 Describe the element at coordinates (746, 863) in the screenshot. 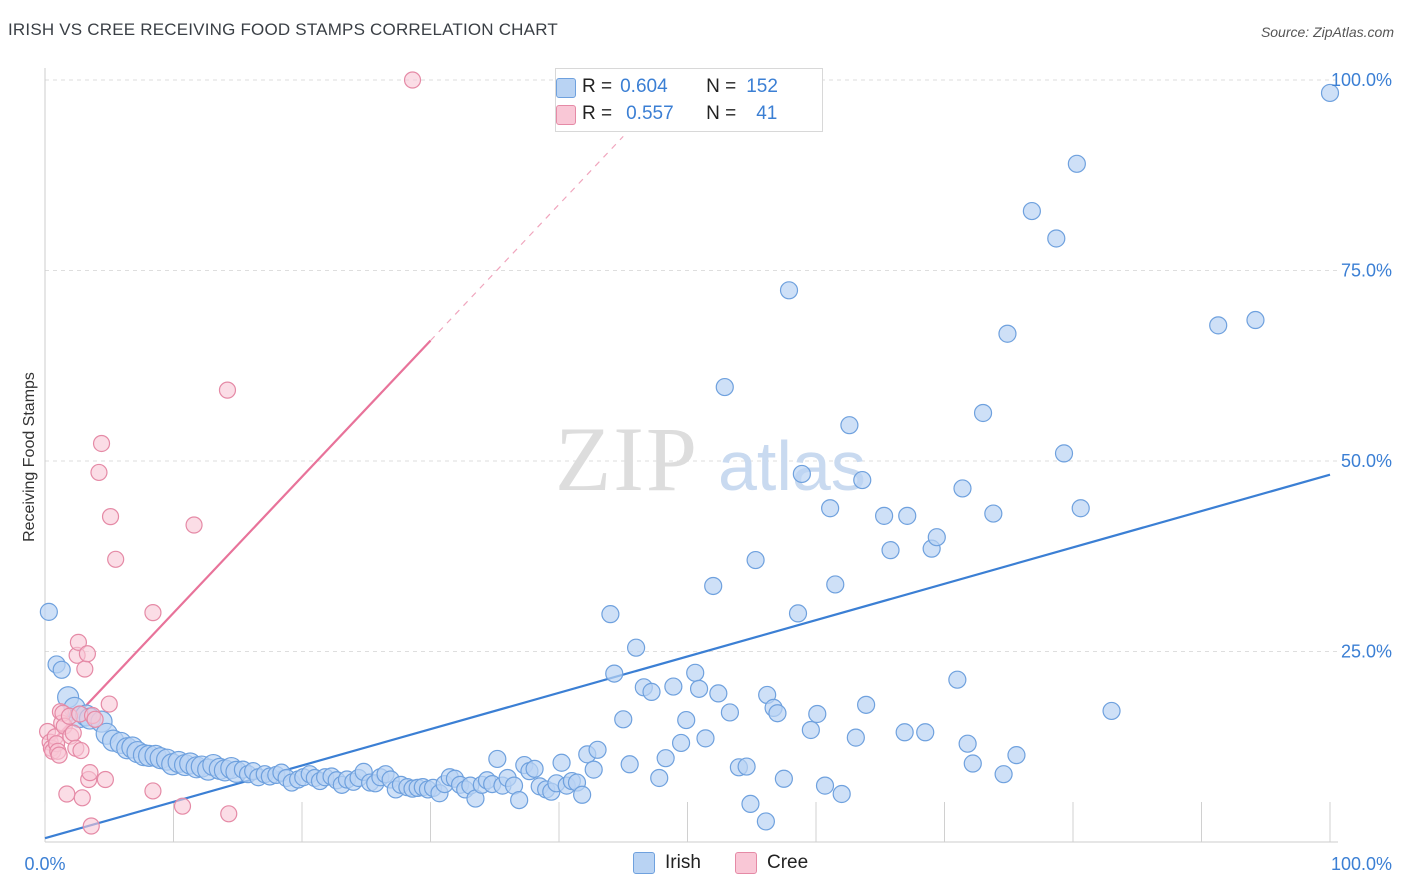

I see `cree-legend-swatch` at that location.